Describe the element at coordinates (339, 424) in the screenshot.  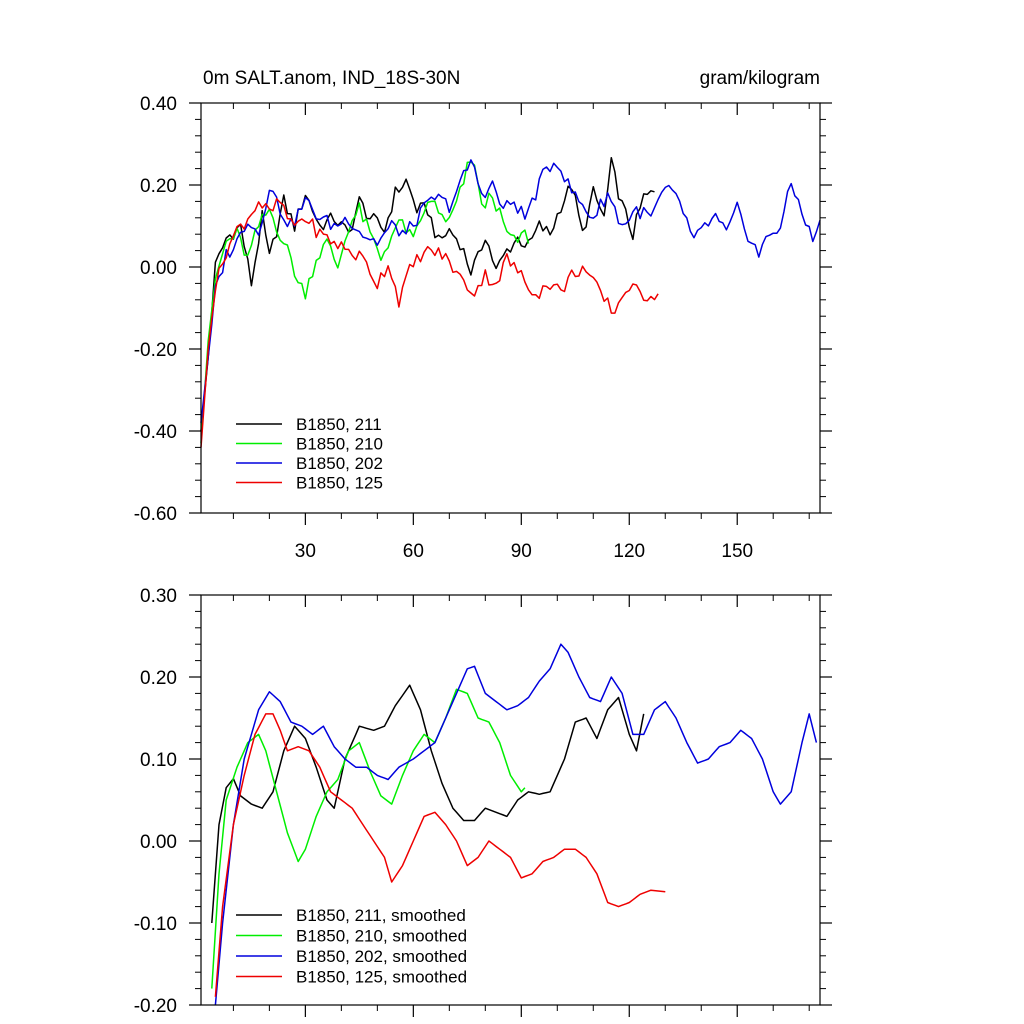
I see `legend-label: B1850, 211` at that location.